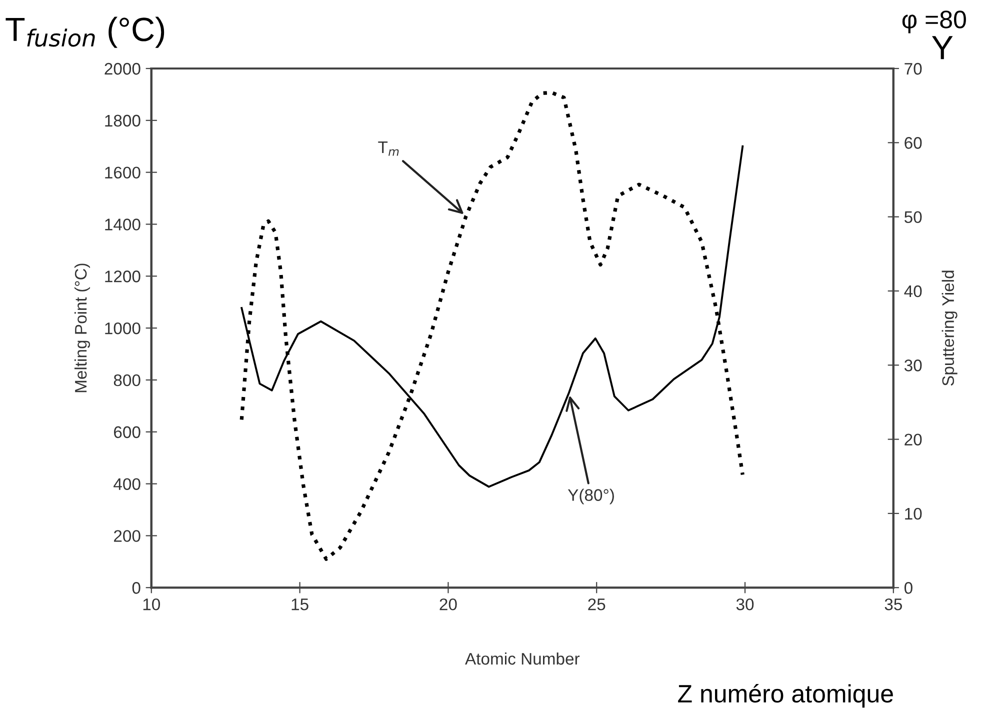  I want to click on y-tick-label: 1000, so click(122, 328).